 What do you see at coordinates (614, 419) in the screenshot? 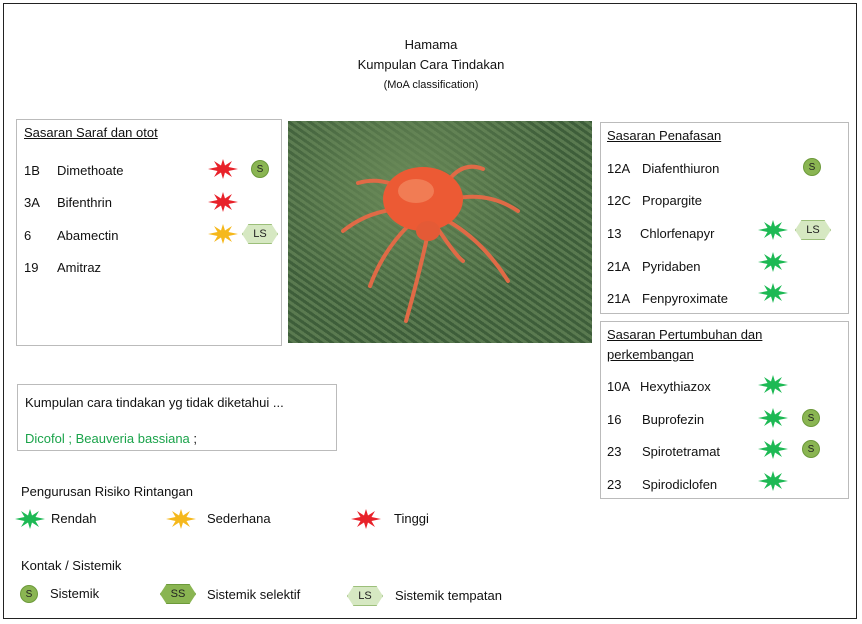
I see `moa-code: 16` at bounding box center [614, 419].